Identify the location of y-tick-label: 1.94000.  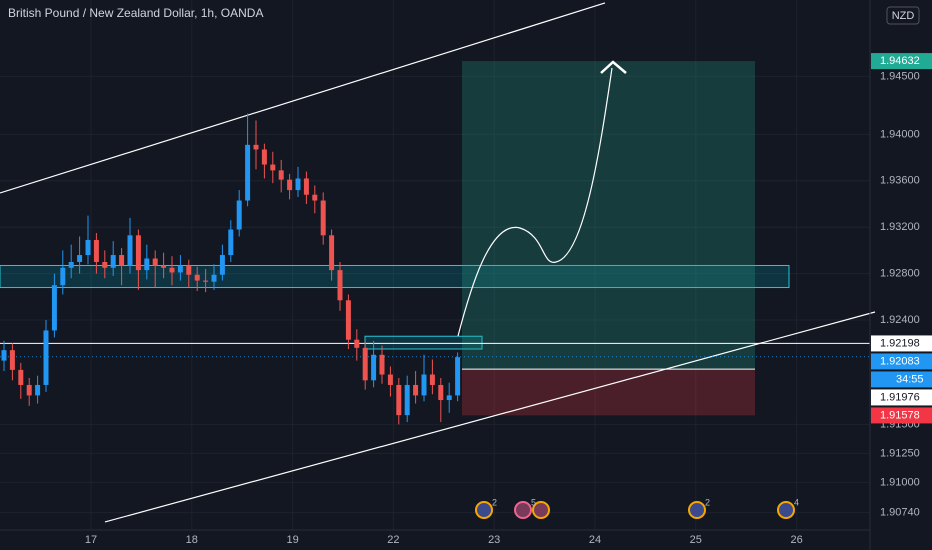
(900, 134).